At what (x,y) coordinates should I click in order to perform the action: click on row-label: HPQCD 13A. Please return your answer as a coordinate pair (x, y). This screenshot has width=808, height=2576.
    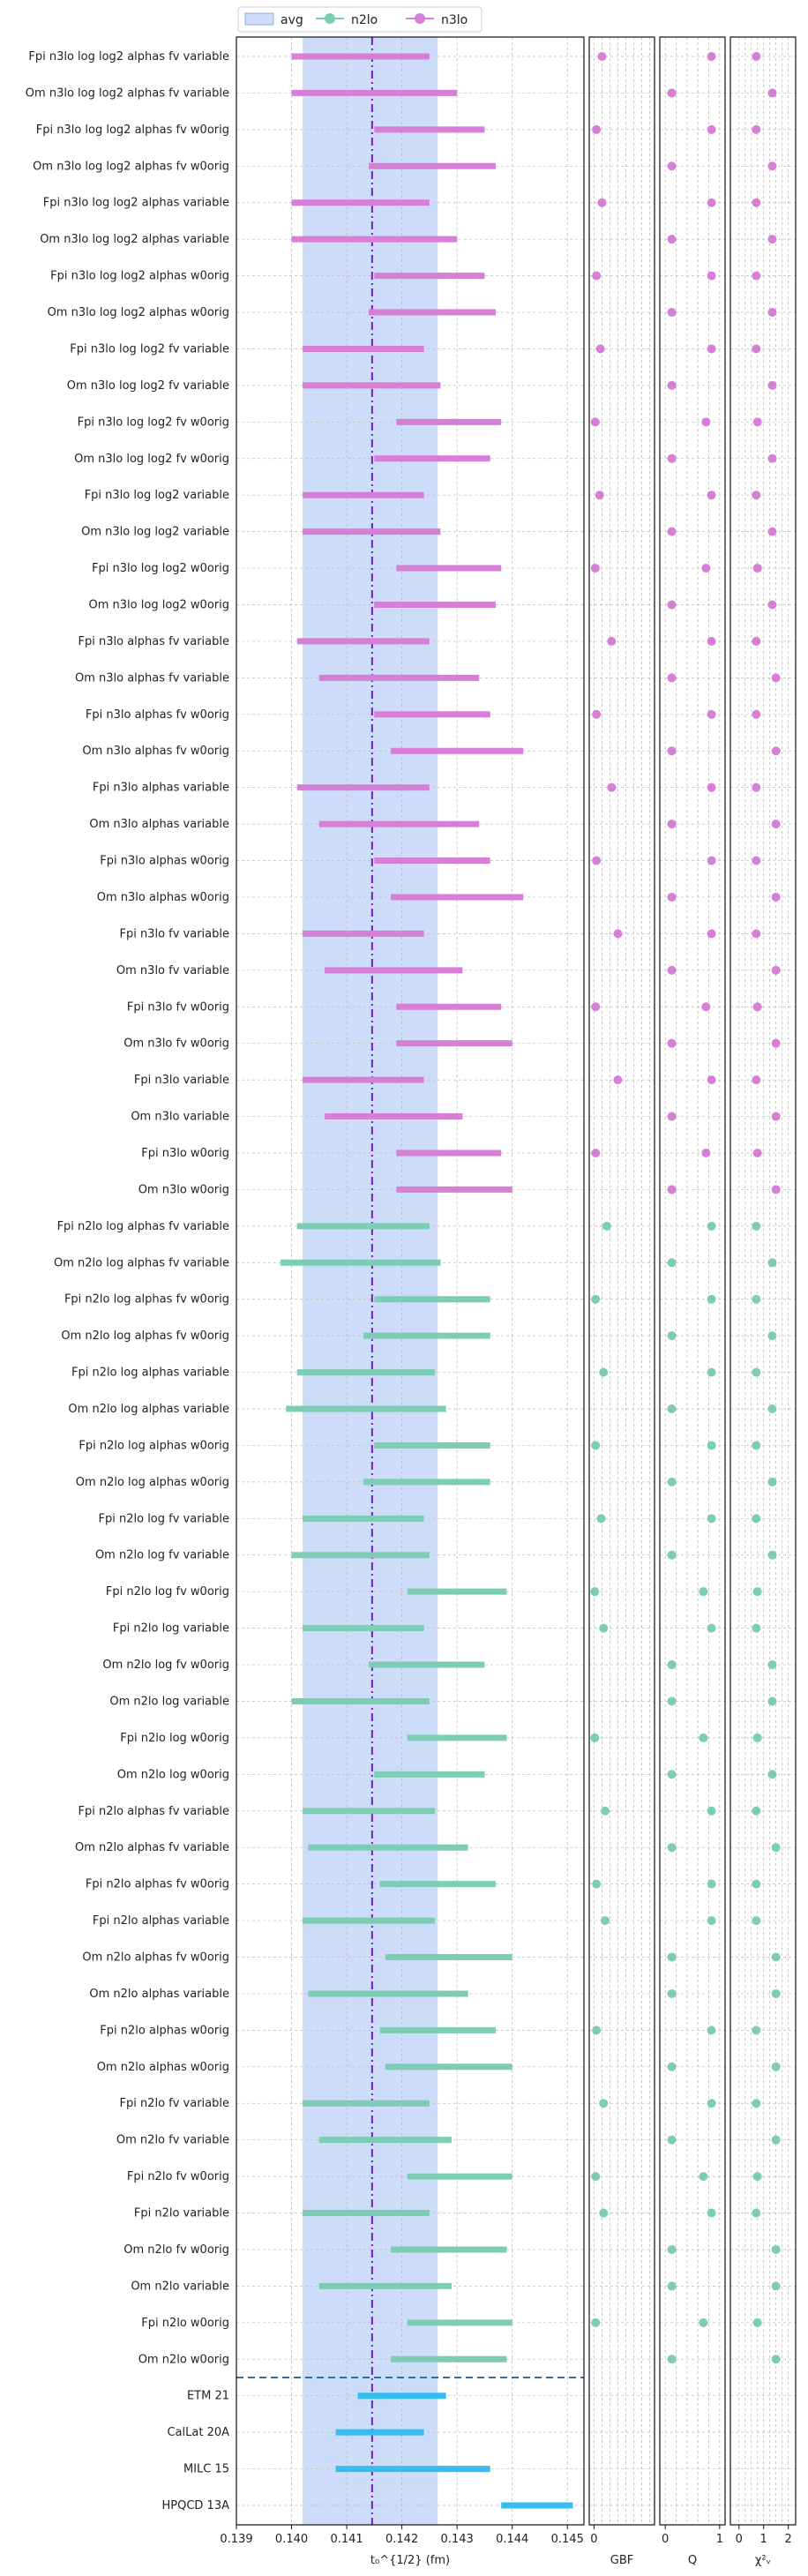
    Looking at the image, I should click on (195, 2505).